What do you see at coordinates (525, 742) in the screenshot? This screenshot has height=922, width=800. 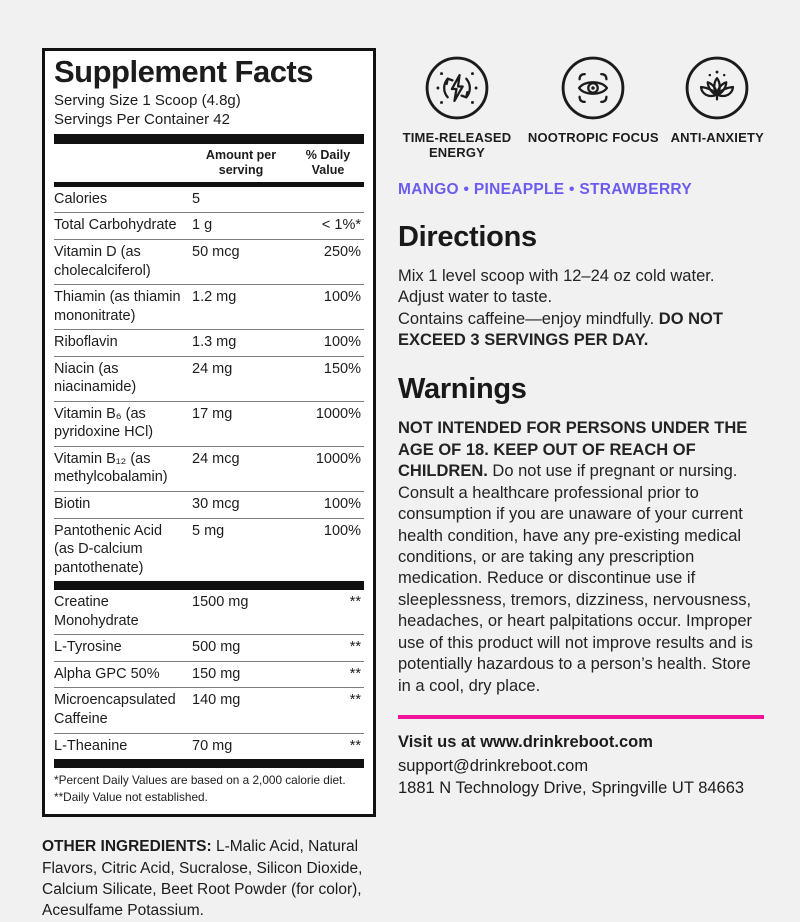 I see `website-line: Visit us at www.drinkreboot.com` at bounding box center [525, 742].